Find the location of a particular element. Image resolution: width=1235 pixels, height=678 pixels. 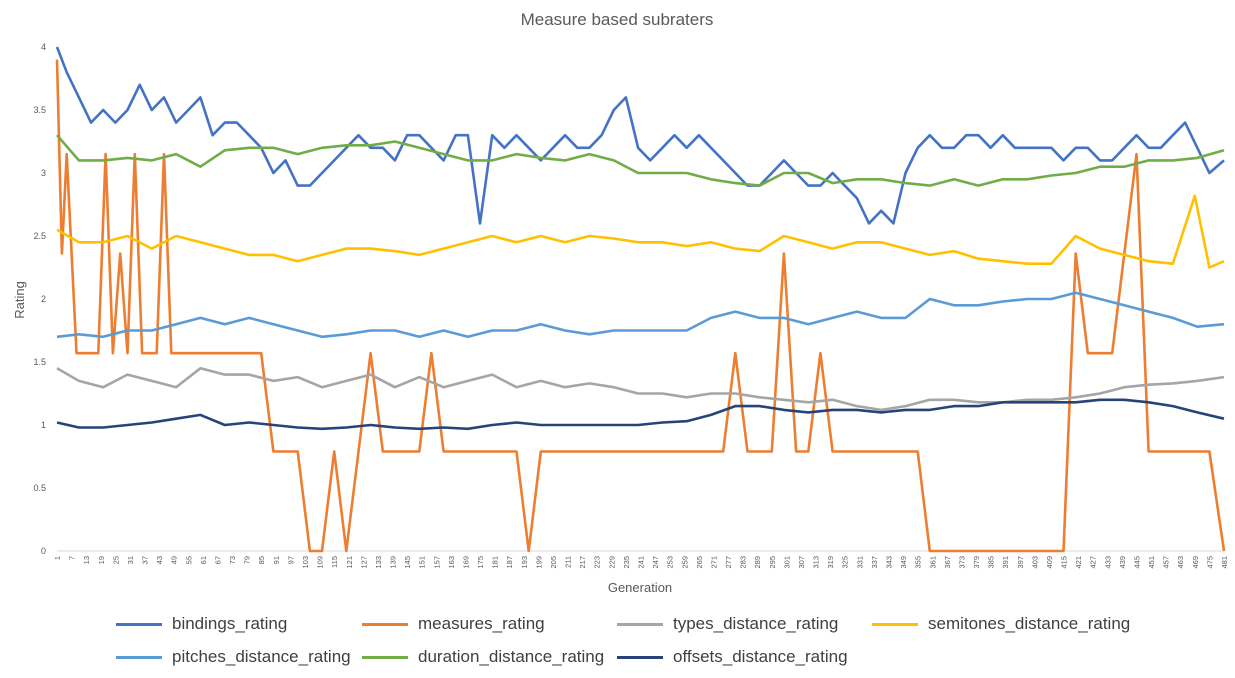

x-tick-label: 331 is located at coordinates (859, 562).